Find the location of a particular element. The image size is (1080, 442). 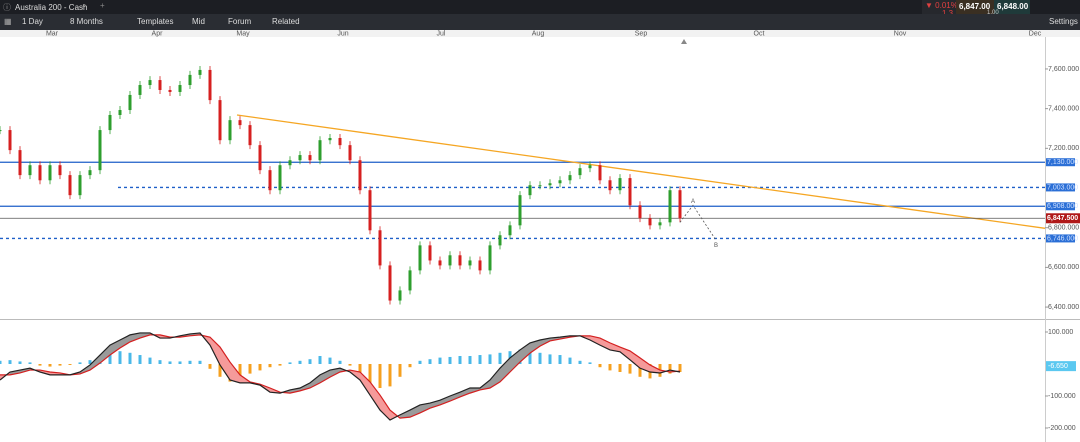

change-box: ▼ 0.01% 1.3 is located at coordinates (940, 9).